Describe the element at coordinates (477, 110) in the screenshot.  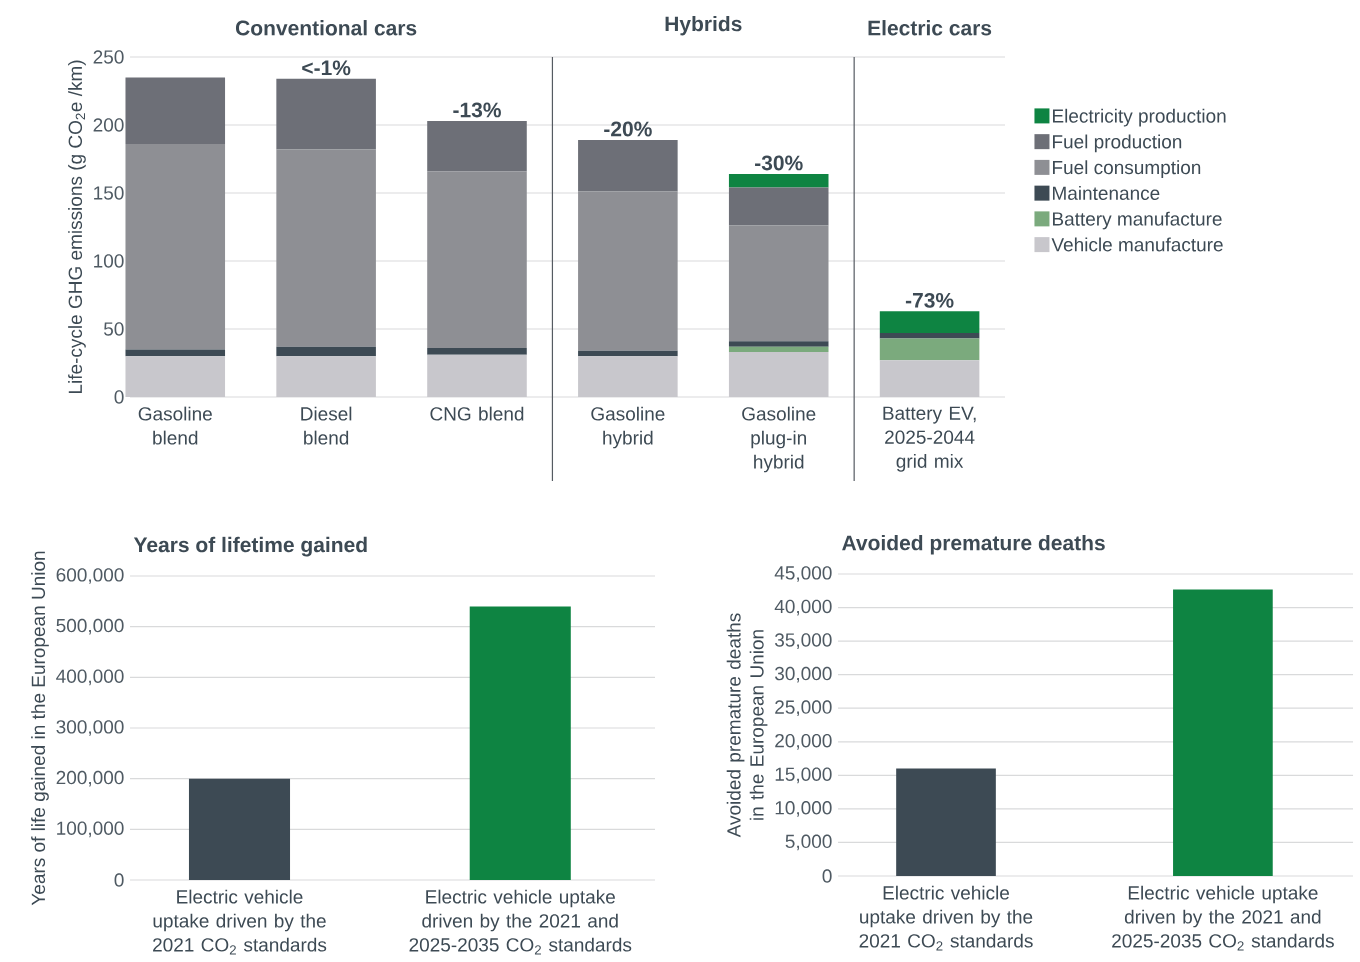
I see `annotation: -13%` at that location.